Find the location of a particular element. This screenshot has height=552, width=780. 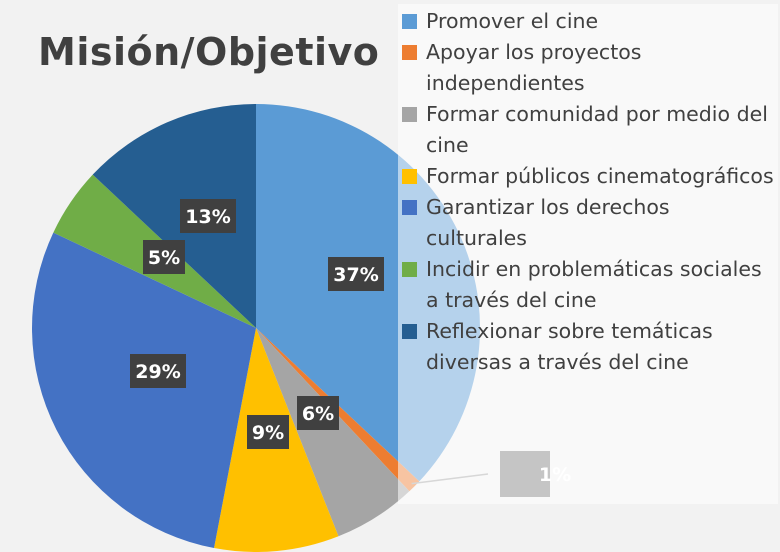

data-label: 29% is located at coordinates (158, 371).